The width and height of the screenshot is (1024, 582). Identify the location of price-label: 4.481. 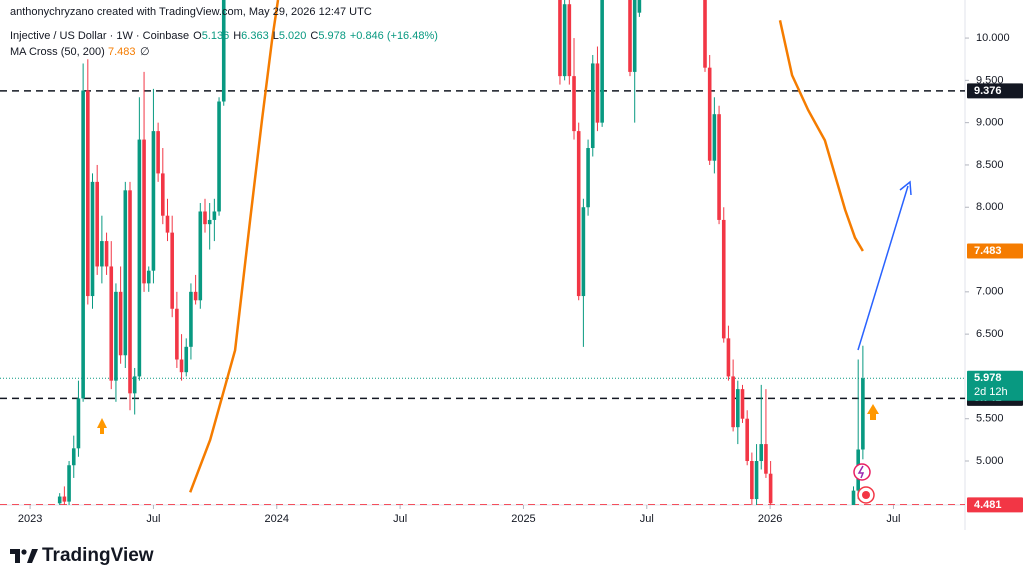
(988, 505).